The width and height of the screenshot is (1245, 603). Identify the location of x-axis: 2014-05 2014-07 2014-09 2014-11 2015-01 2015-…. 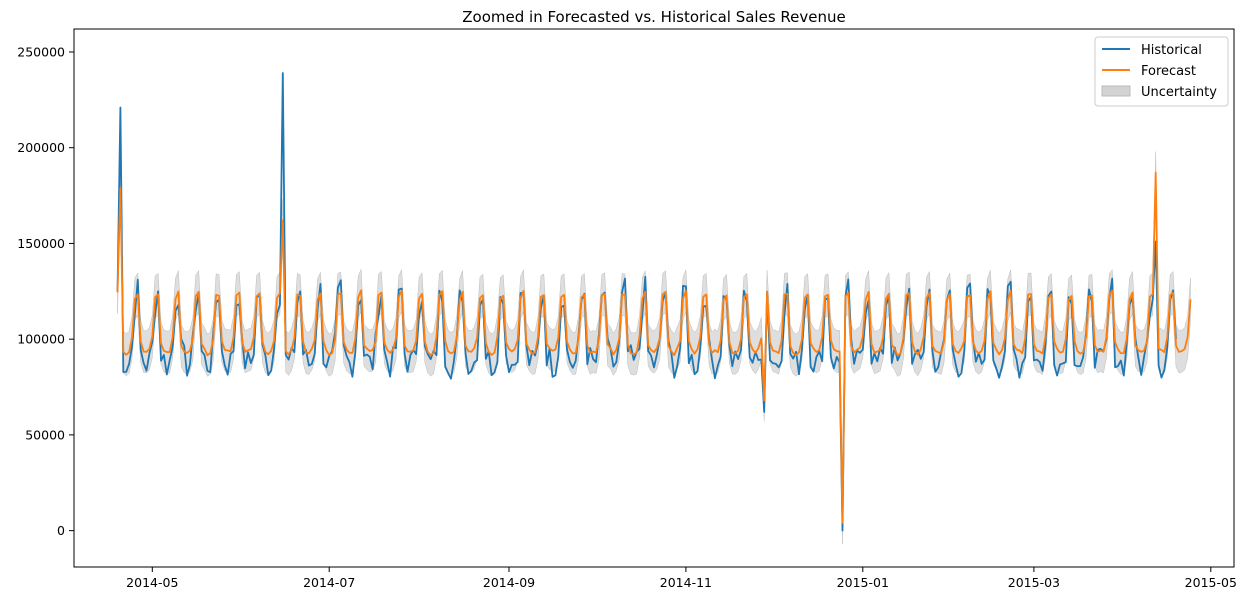
(681, 578).